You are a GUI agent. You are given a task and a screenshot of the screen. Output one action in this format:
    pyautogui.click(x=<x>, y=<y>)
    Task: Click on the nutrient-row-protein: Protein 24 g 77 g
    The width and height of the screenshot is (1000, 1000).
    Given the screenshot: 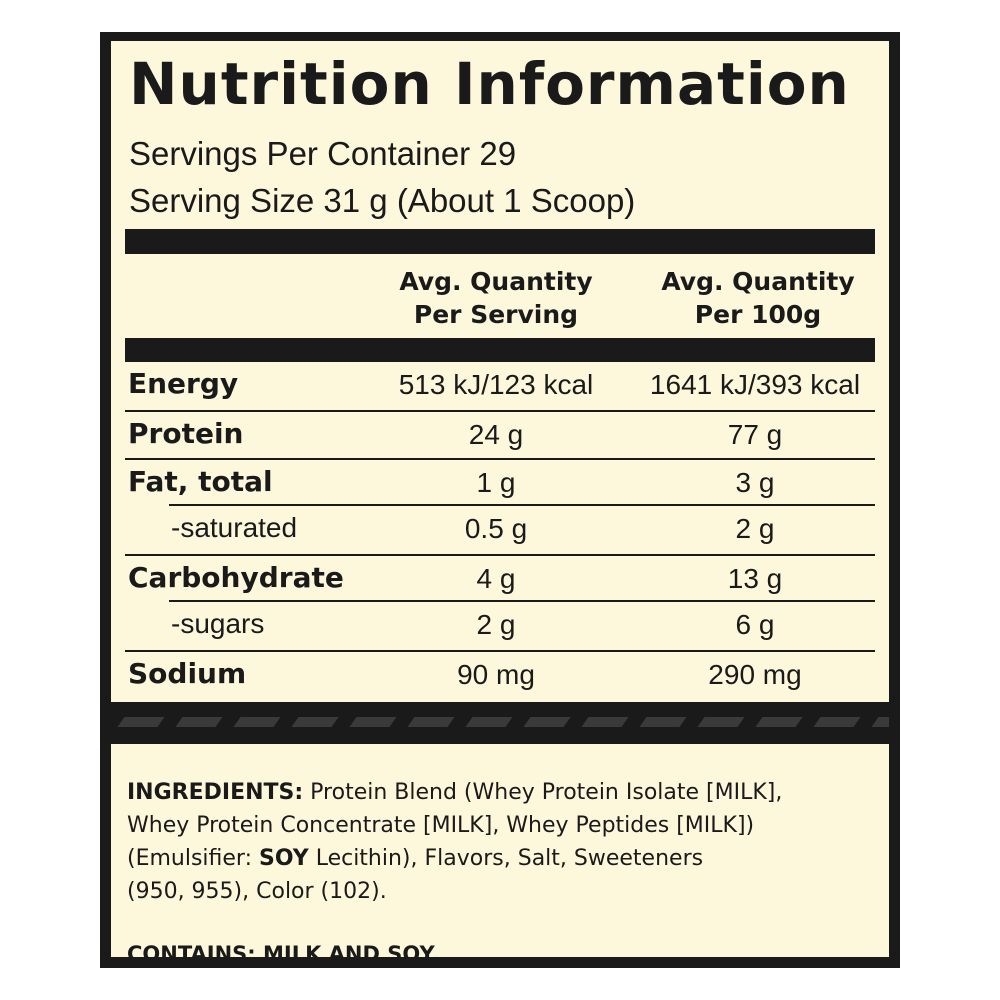 What is the action you would take?
    pyautogui.click(x=500, y=434)
    